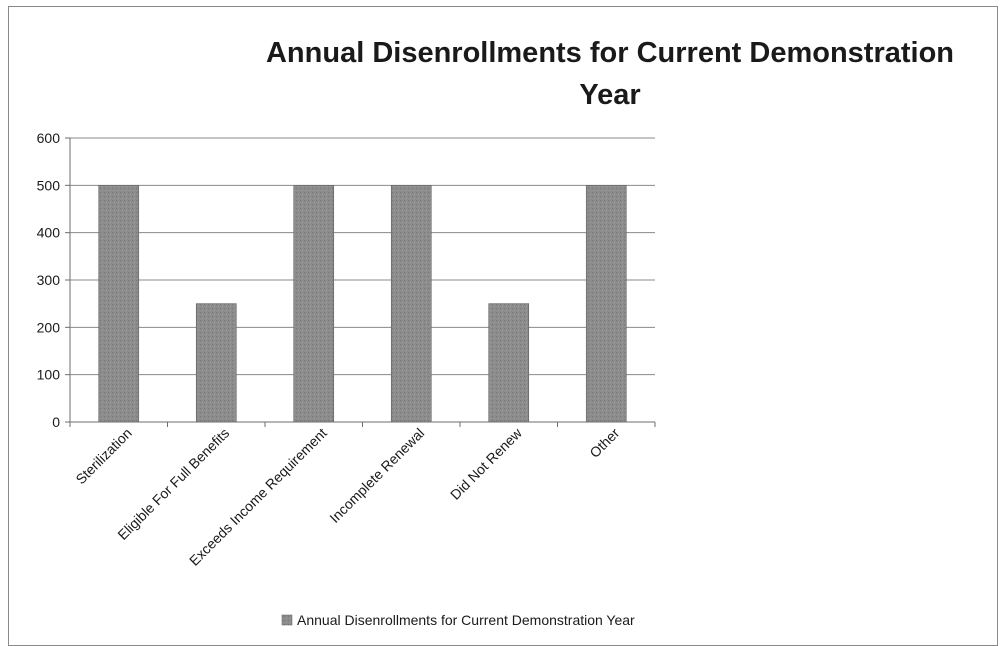 The image size is (1000, 646). What do you see at coordinates (609, 95) in the screenshot?
I see `chart-title-line-2: Year` at bounding box center [609, 95].